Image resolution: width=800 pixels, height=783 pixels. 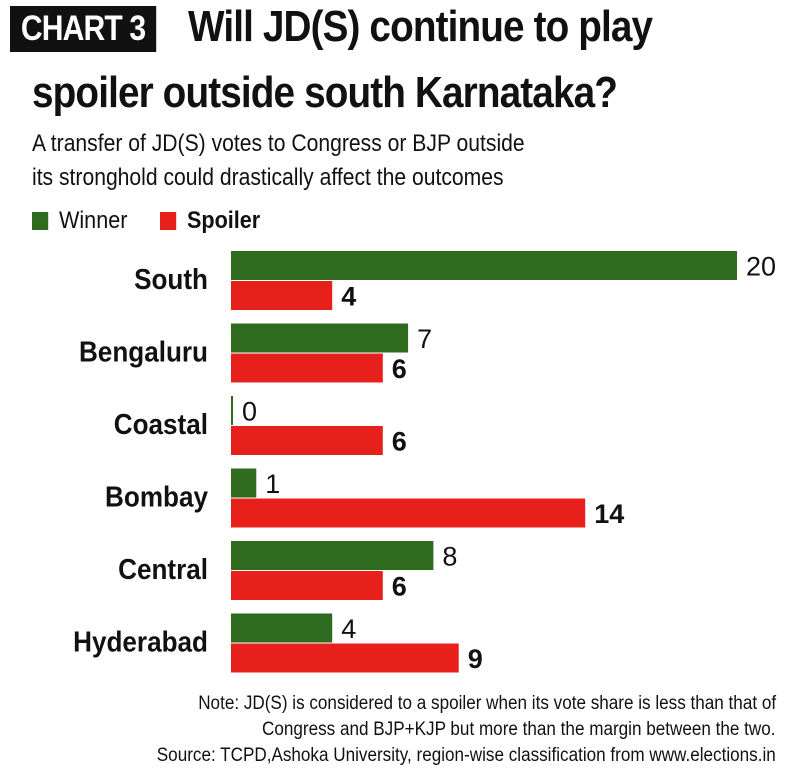 What do you see at coordinates (609, 514) in the screenshot?
I see `data-label-spoiler-bombay: 14` at bounding box center [609, 514].